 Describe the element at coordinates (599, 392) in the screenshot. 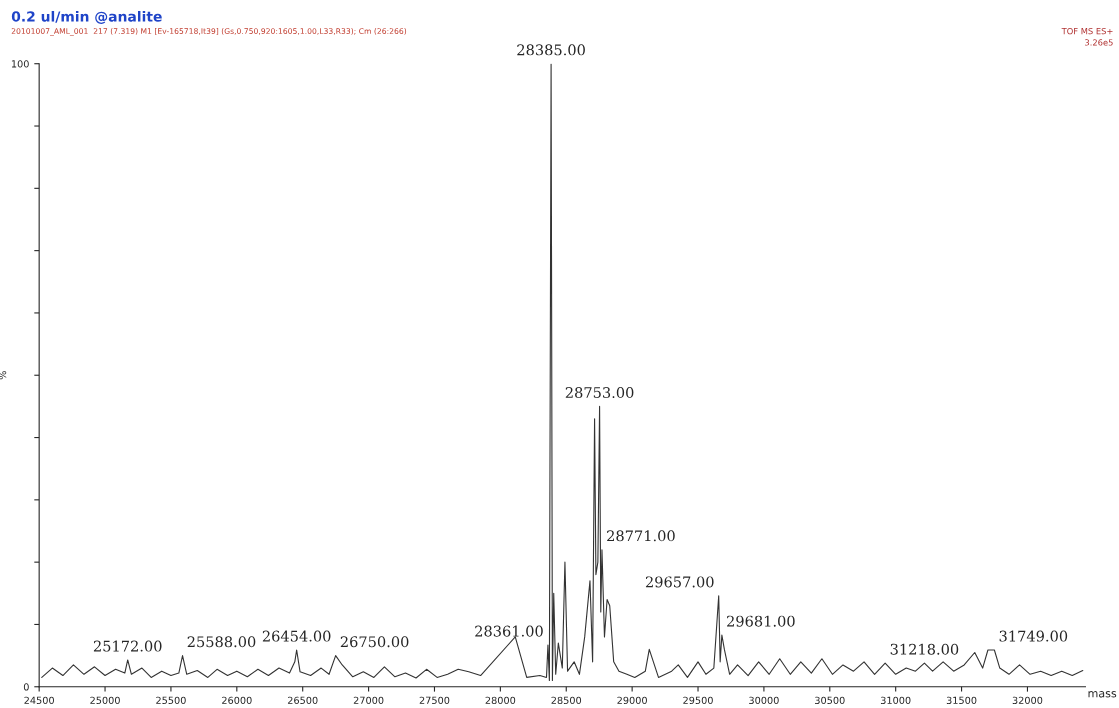

I see `annotation: 28753.00` at that location.